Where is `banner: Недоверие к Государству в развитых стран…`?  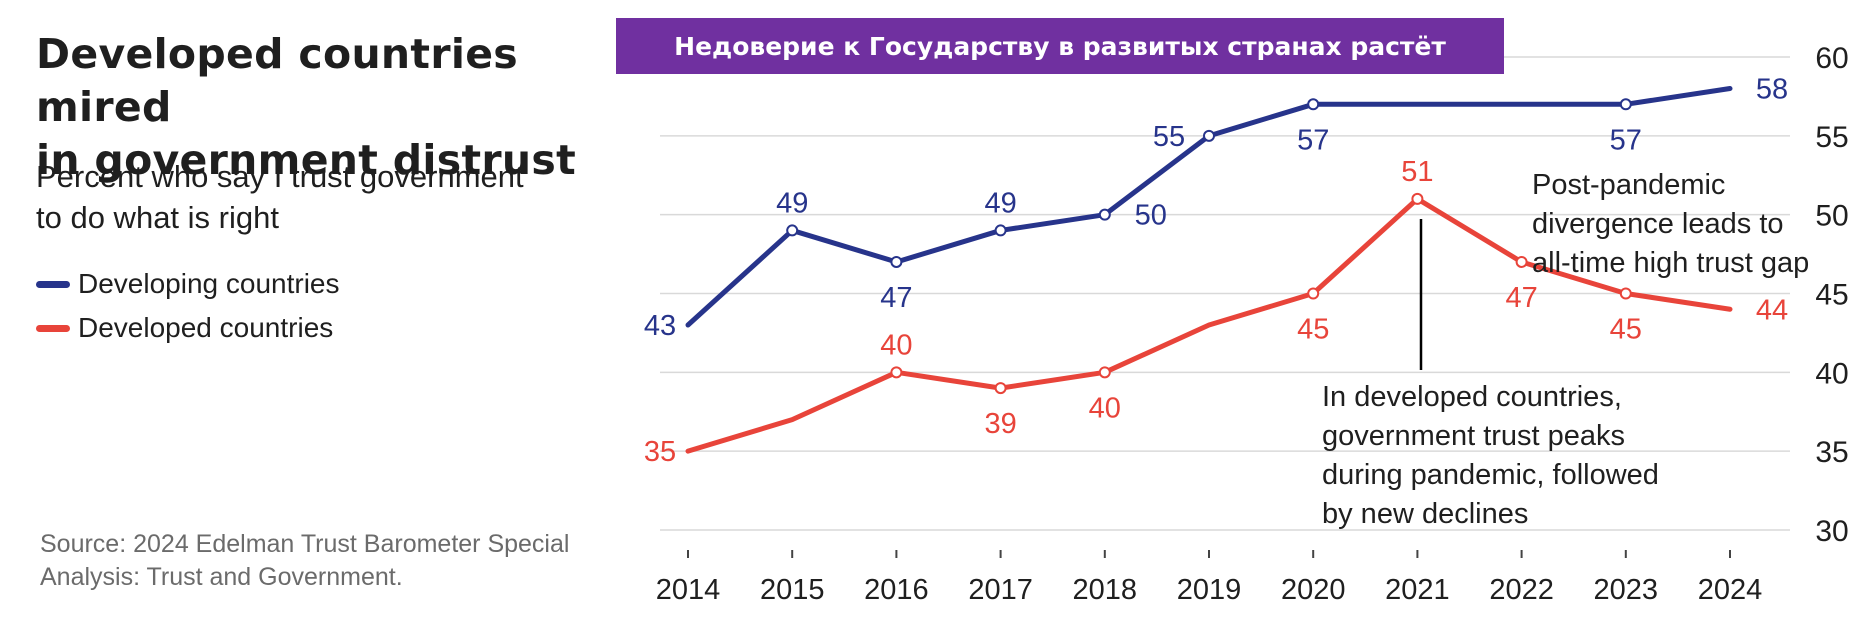 banner: Недоверие к Государству в развитых стран… is located at coordinates (1060, 46).